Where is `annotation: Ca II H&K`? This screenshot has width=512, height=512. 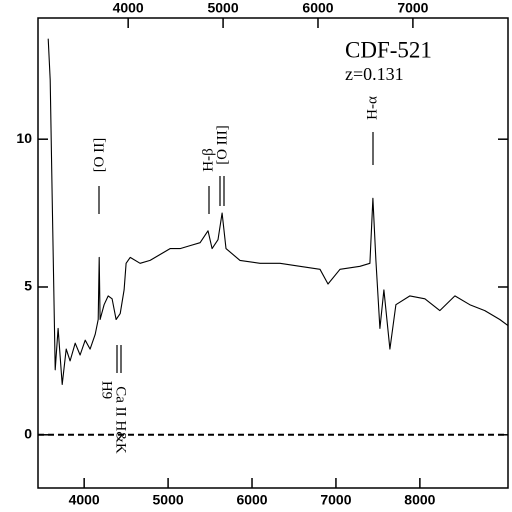 annotation: Ca II H&K is located at coordinates (121, 420).